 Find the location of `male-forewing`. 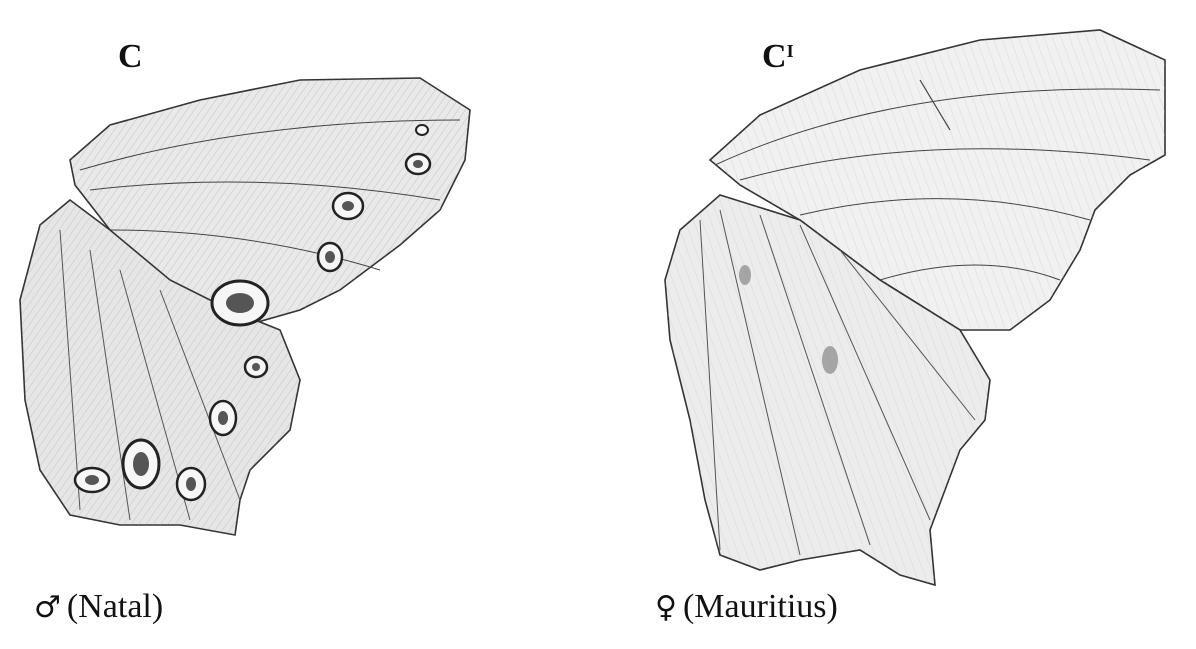

male-forewing is located at coordinates (270, 204).